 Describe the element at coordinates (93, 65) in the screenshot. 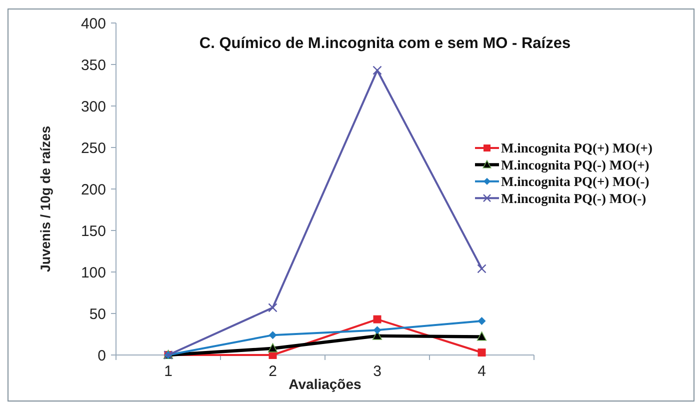

I see `y-tick-label: 350` at that location.